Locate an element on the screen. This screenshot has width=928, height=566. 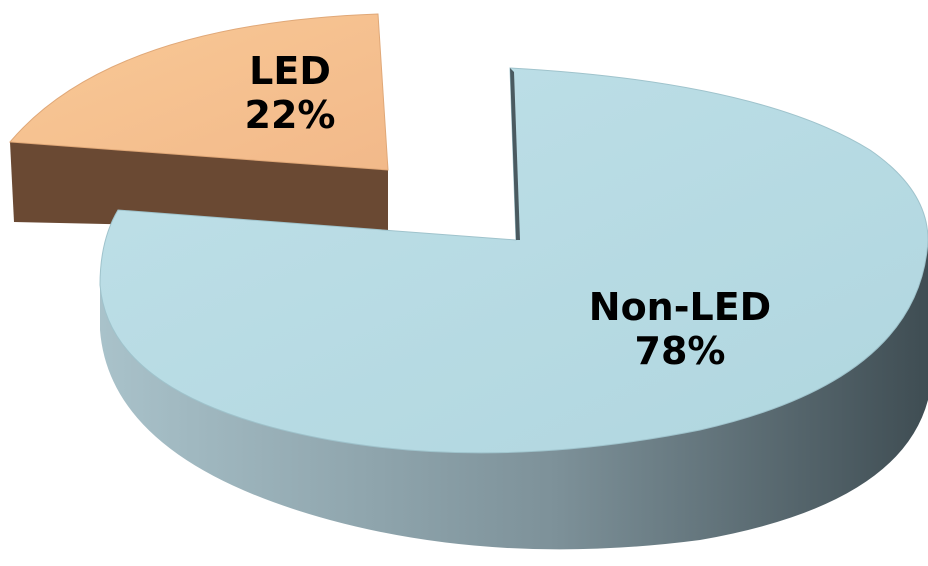
slice-label-led-value: 22% is located at coordinates (290, 115).